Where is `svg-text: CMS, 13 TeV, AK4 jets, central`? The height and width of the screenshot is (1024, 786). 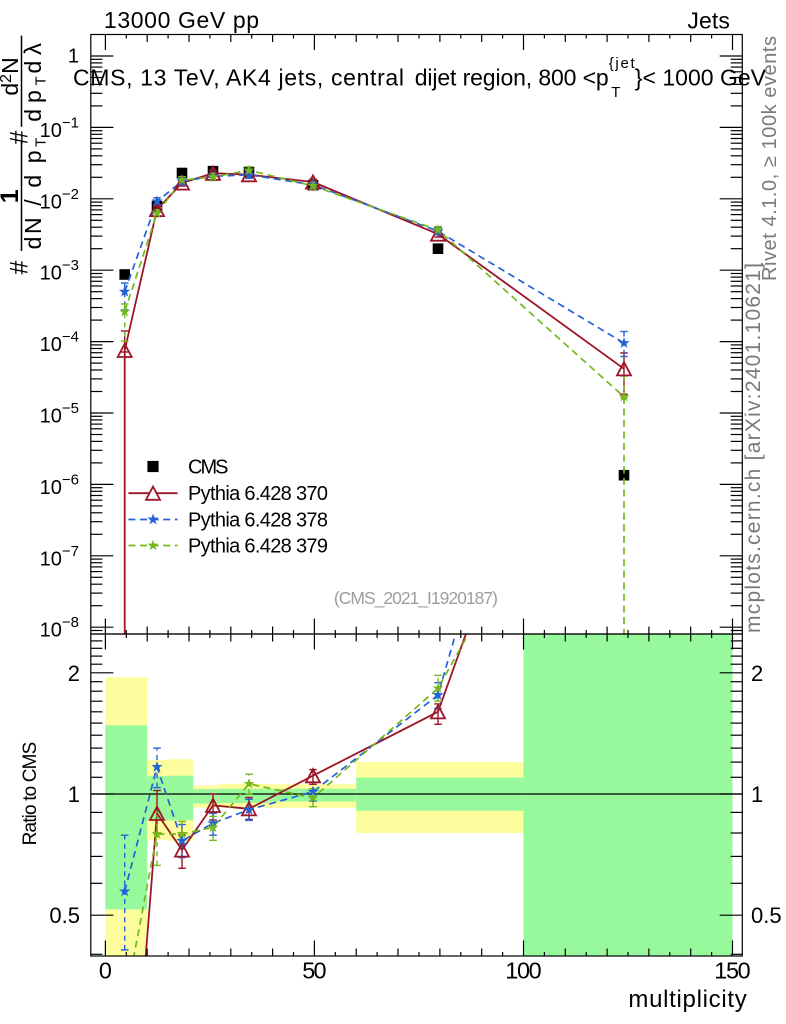 svg-text: CMS, 13 TeV, AK4 jets, central is located at coordinates (238, 78).